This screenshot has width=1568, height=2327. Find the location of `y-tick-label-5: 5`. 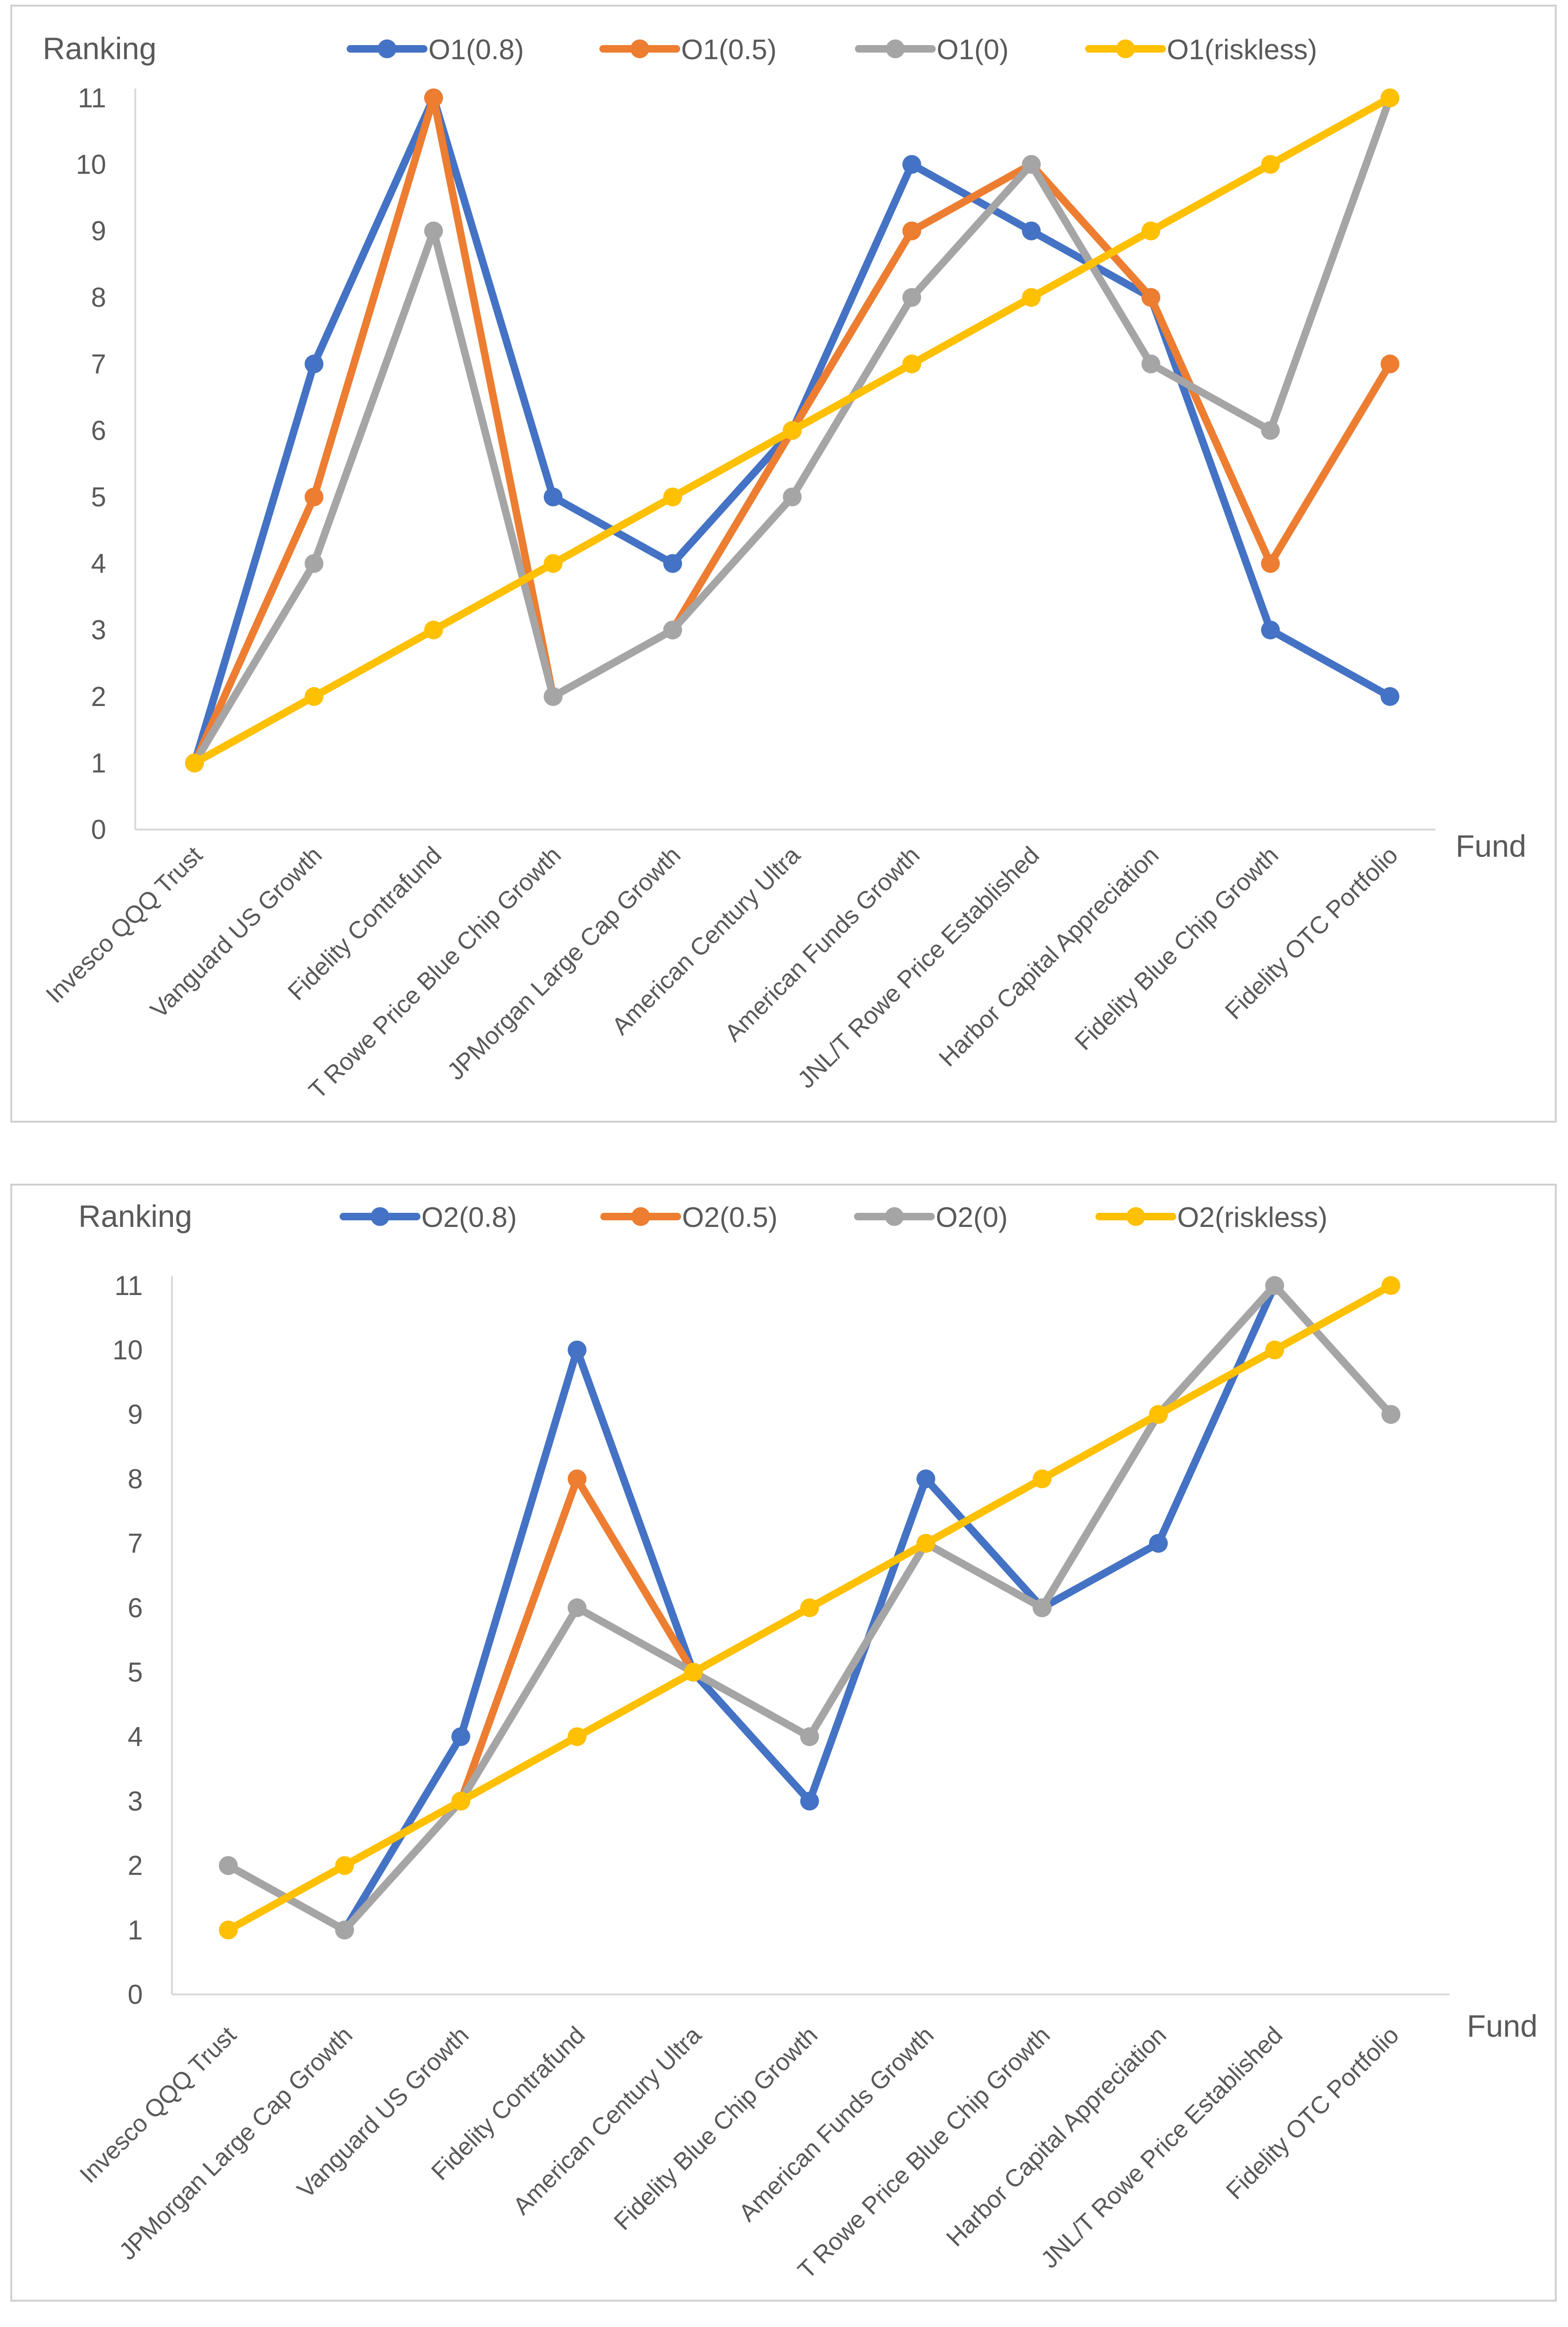

y-tick-label-5: 5 is located at coordinates (98, 497).